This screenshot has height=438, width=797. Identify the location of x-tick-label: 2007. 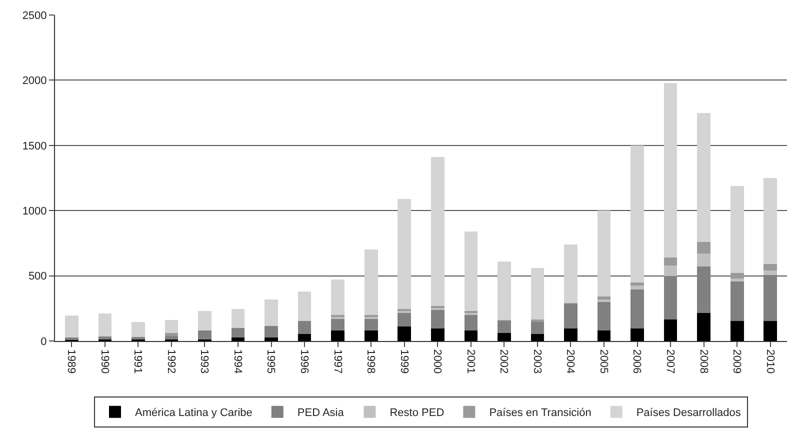
(670, 361).